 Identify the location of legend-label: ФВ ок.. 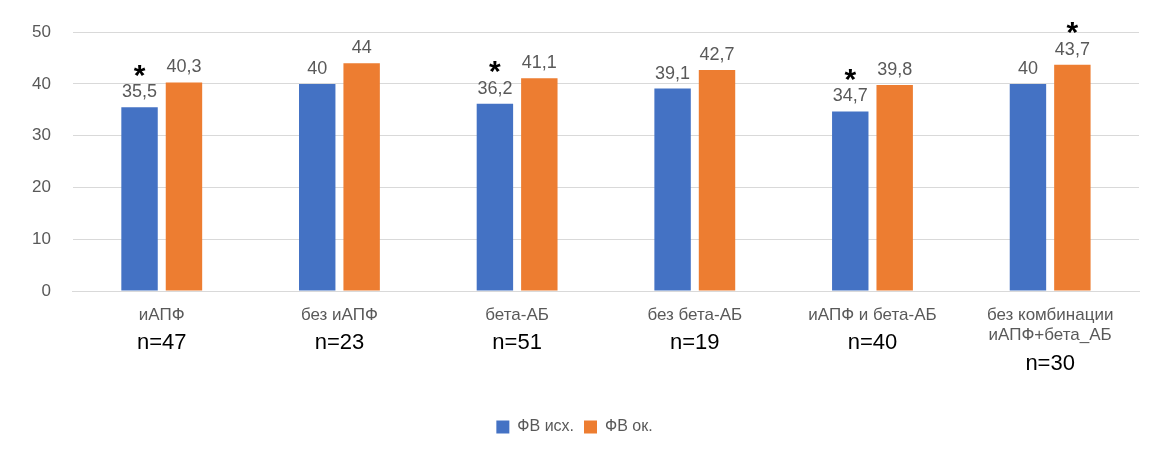
(629, 426).